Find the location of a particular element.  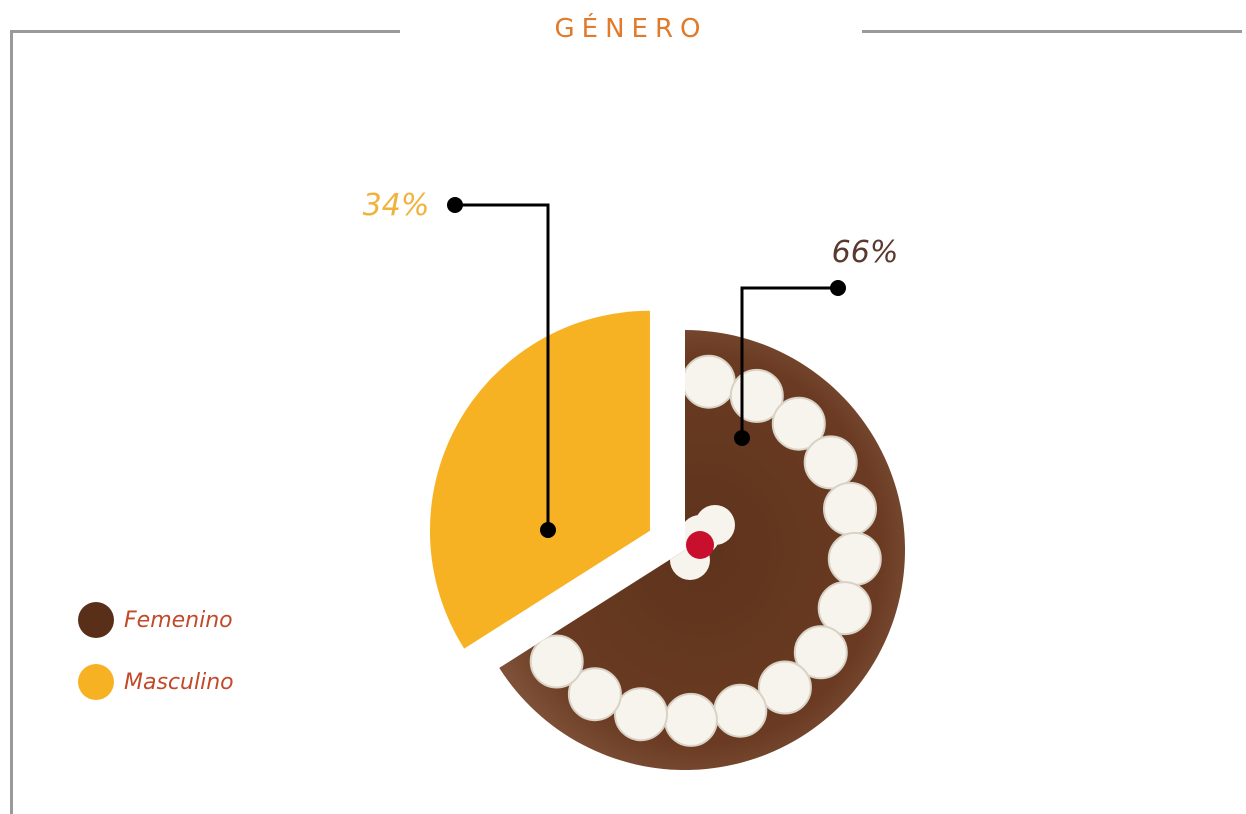

frame-top-left-line is located at coordinates (205, 31).